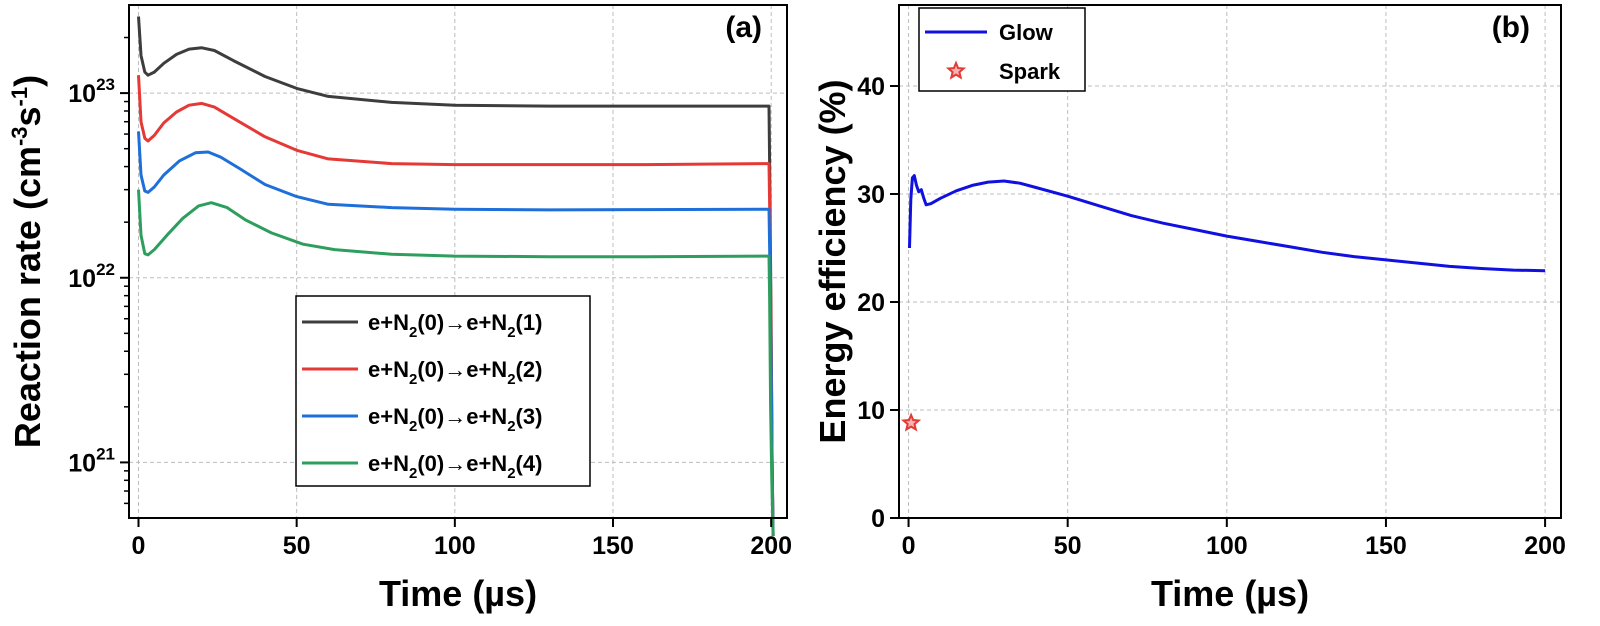 The width and height of the screenshot is (1600, 626). What do you see at coordinates (1026, 32) in the screenshot?
I see `legend-label-glow: Glow` at bounding box center [1026, 32].